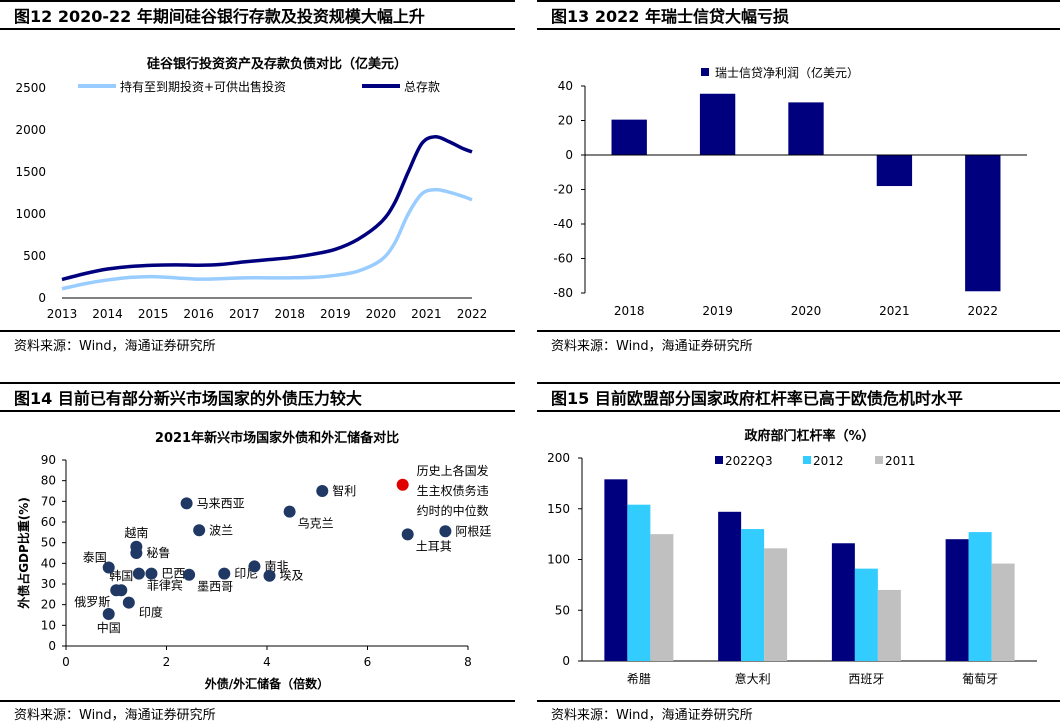 This screenshot has height=726, width=1060. I want to click on x-axis-label: 外债/外汇储备（倍数）, so click(267, 683).